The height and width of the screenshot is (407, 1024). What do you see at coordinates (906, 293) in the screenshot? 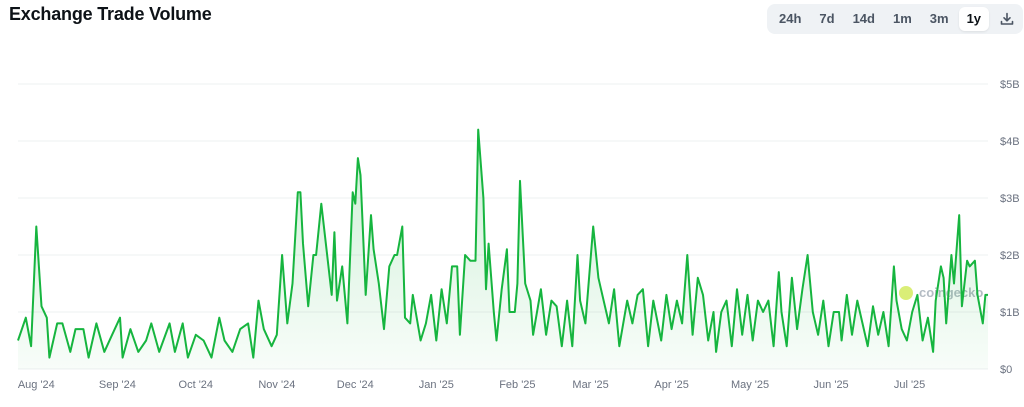
I see `coingecko-logo-icon` at bounding box center [906, 293].